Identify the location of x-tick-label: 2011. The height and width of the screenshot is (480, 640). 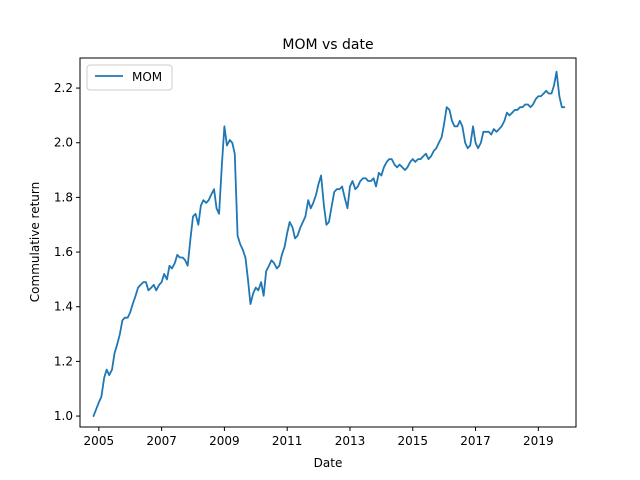
(287, 441).